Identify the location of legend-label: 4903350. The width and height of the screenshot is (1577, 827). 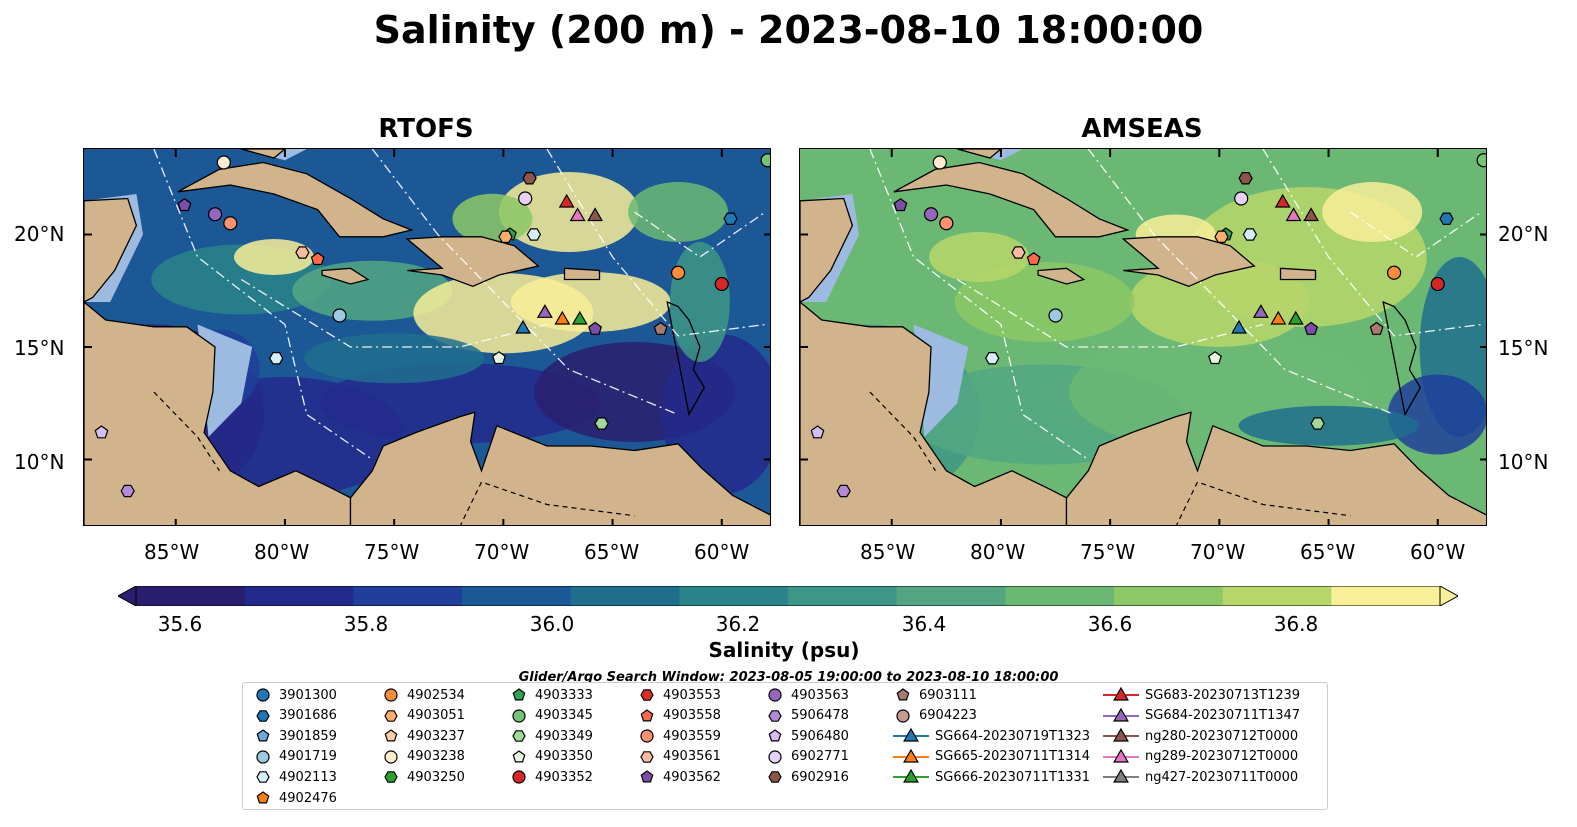
(564, 757).